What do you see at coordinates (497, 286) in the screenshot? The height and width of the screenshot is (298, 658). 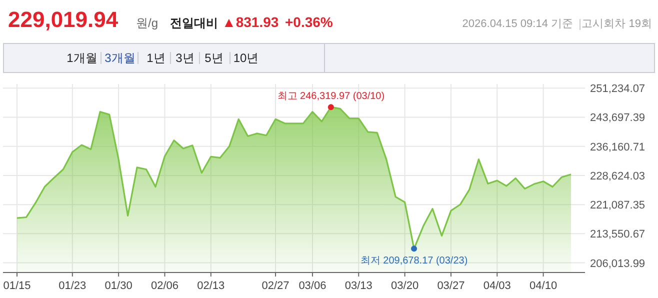 I see `x-tick-label: 04/03` at bounding box center [497, 286].